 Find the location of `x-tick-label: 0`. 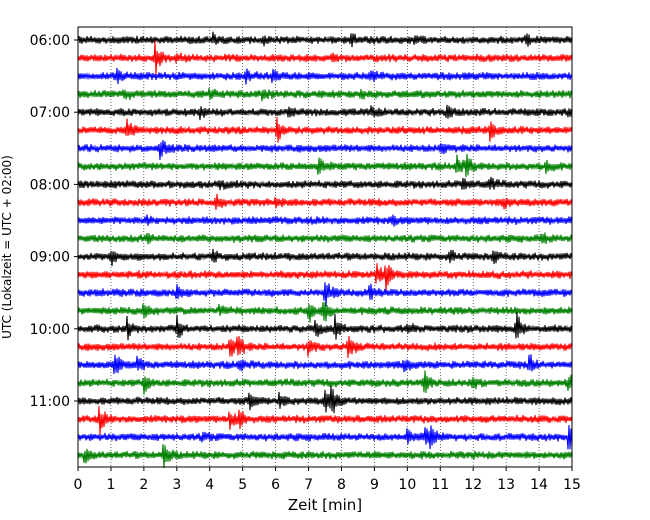

x-tick-label: 0 is located at coordinates (78, 485).